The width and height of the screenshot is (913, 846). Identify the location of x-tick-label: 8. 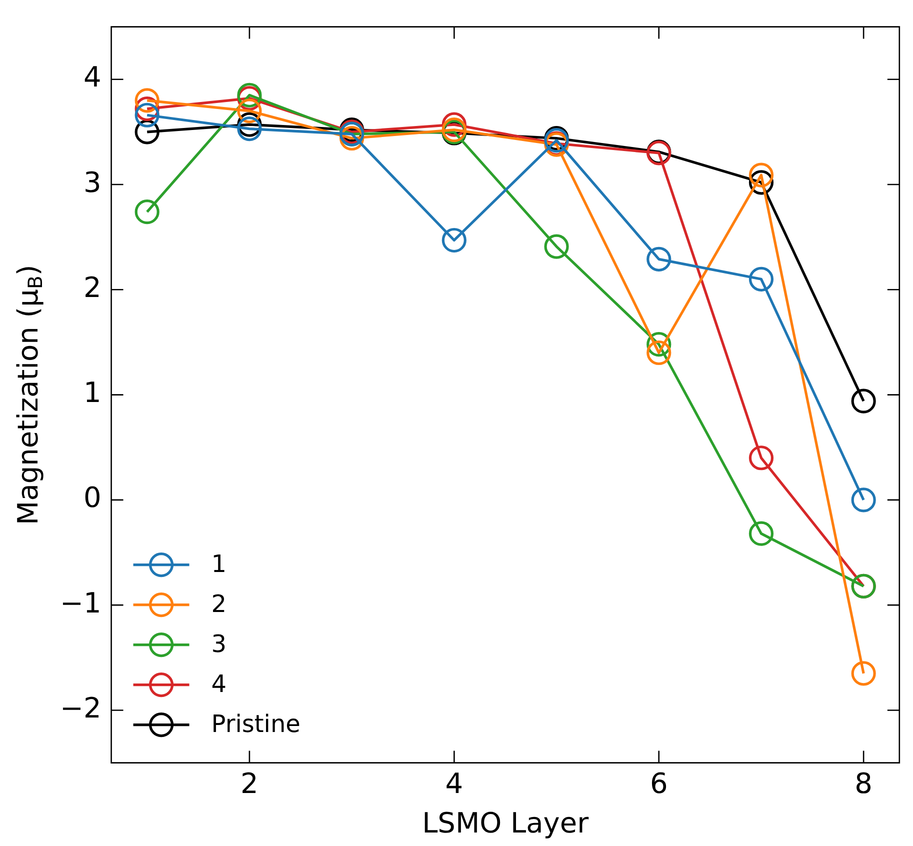
(863, 783).